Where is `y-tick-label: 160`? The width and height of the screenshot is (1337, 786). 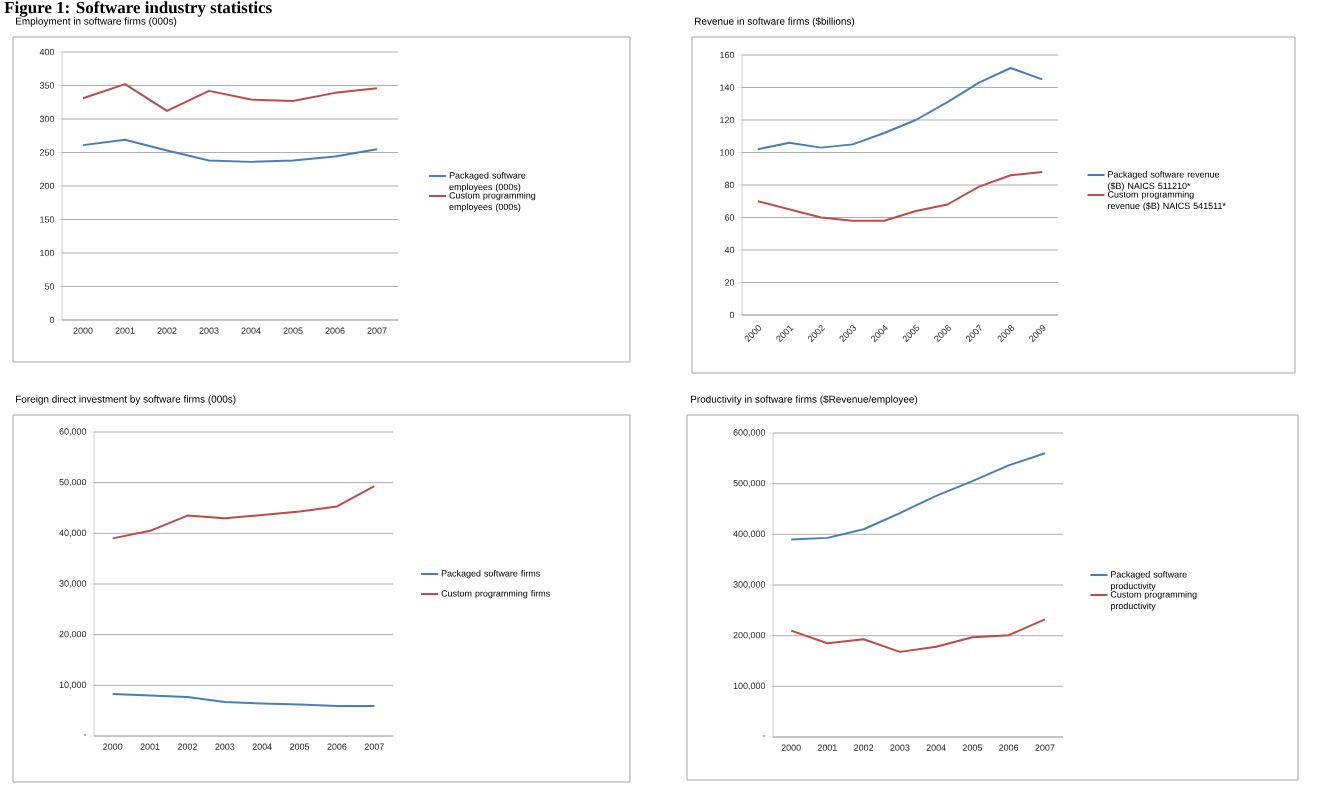 y-tick-label: 160 is located at coordinates (727, 55).